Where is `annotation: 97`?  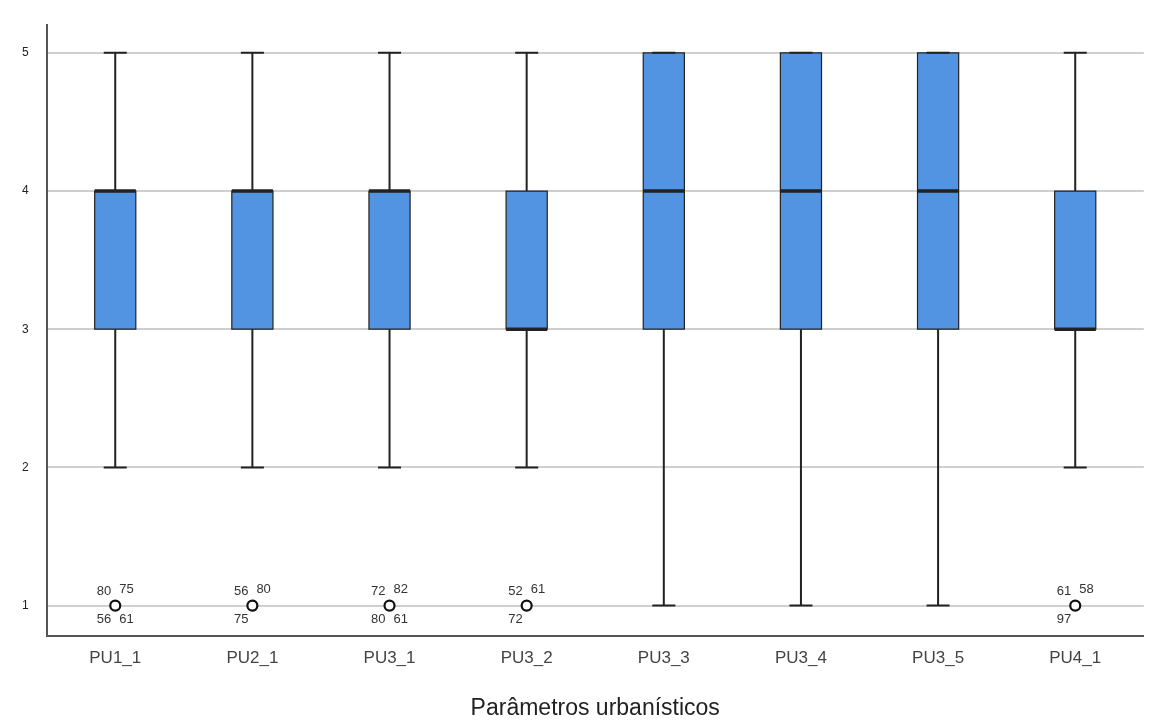 annotation: 97 is located at coordinates (1064, 619).